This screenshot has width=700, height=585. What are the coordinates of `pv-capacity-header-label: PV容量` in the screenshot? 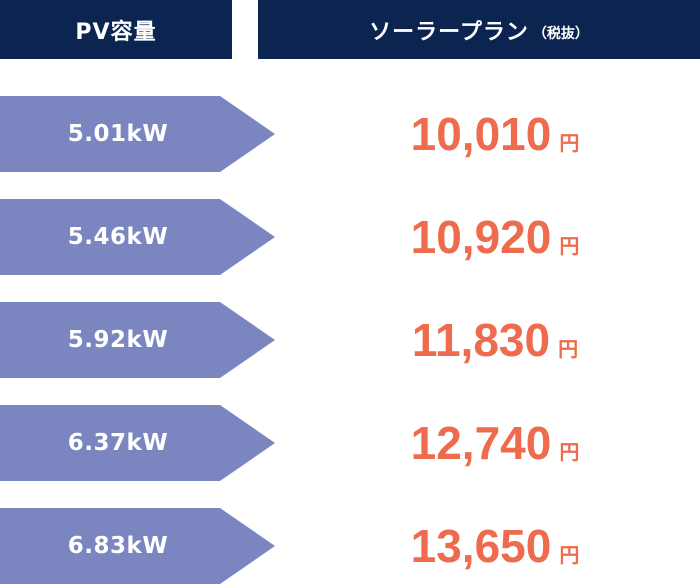 It's located at (116, 32).